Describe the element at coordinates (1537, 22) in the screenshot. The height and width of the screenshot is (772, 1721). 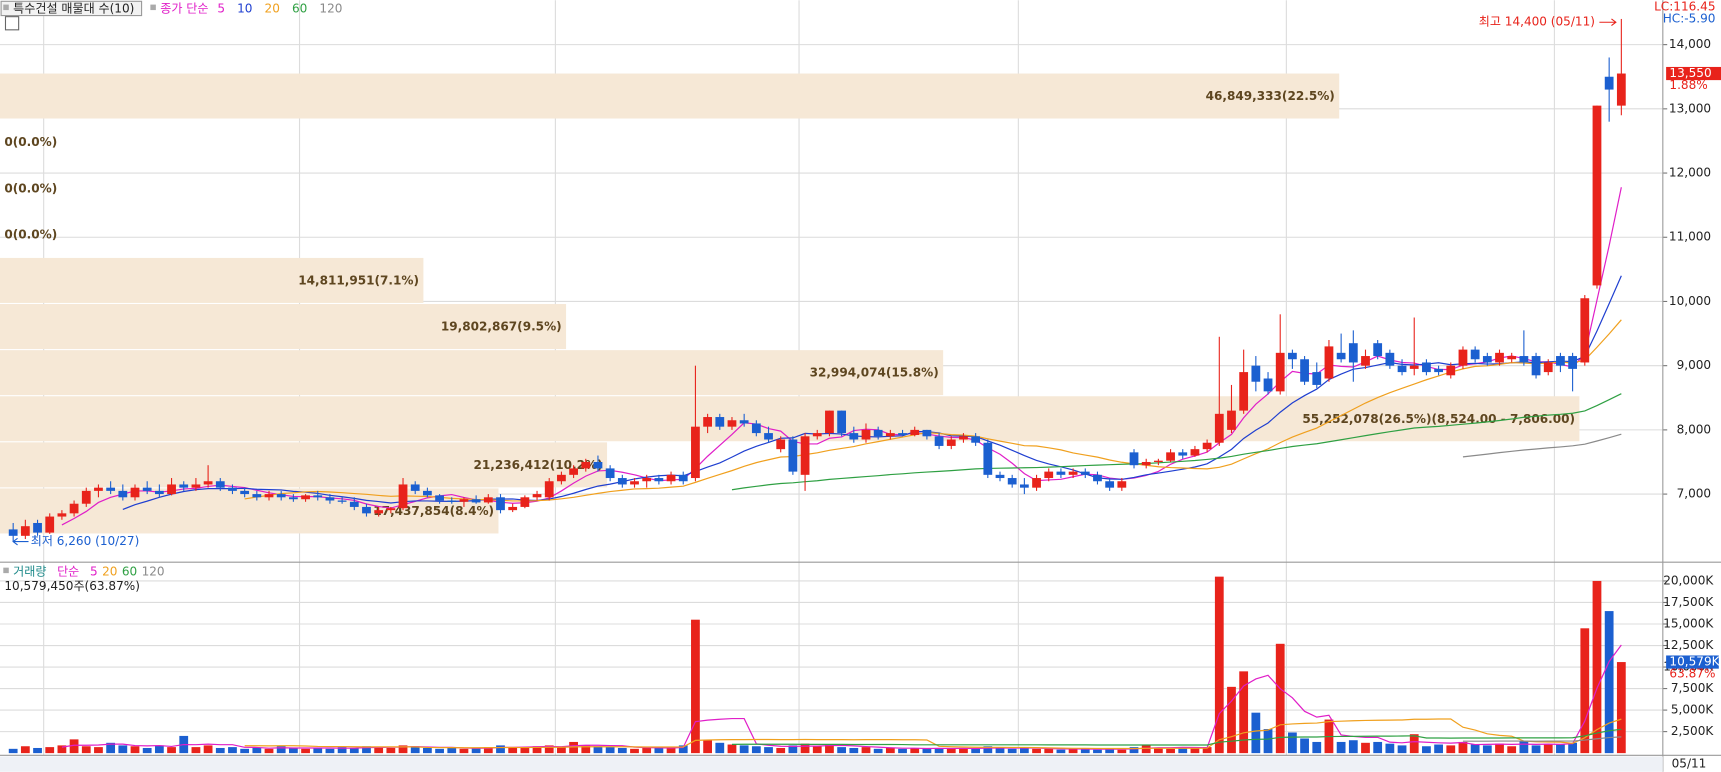
I see `high-label: 최고 14,400 (05/11)` at that location.